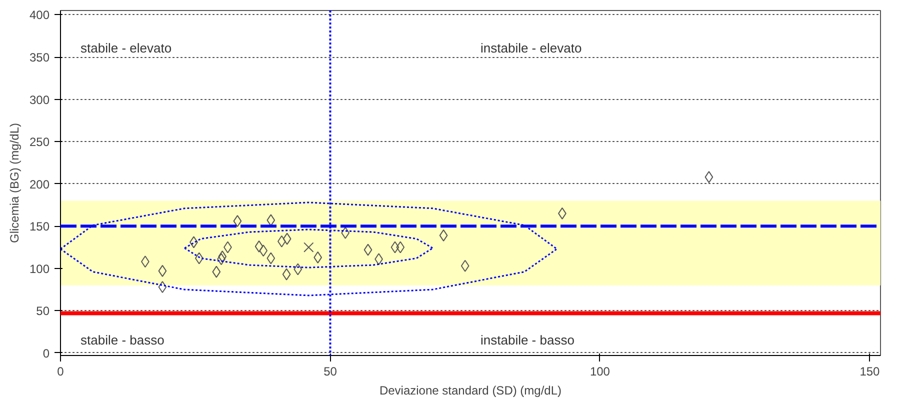  What do you see at coordinates (331, 371) in the screenshot?
I see `x-tick-label: 50` at bounding box center [331, 371].